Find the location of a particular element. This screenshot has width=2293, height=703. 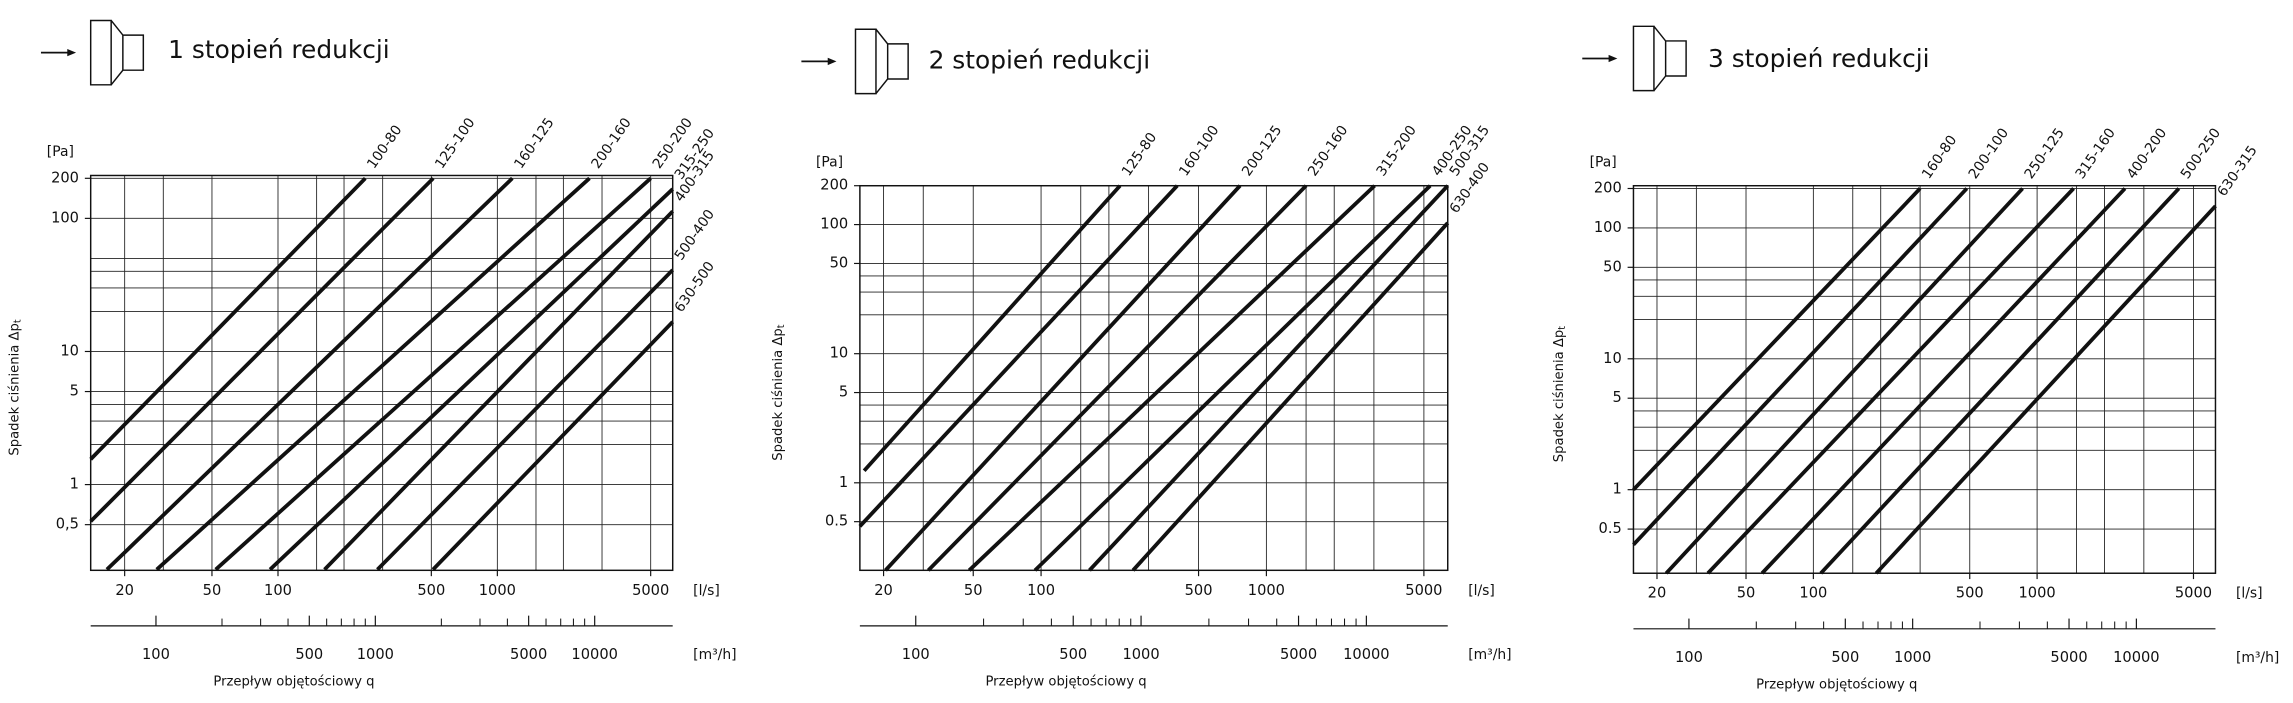

y-tick-label: 1 is located at coordinates (843, 482).